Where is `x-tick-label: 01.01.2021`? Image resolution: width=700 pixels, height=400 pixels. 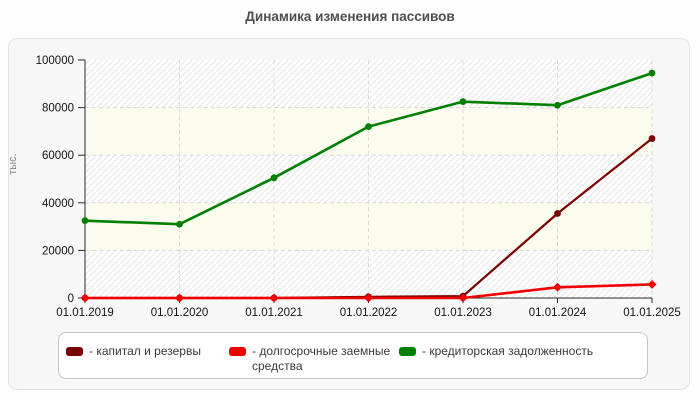 x-tick-label: 01.01.2021 is located at coordinates (274, 313).